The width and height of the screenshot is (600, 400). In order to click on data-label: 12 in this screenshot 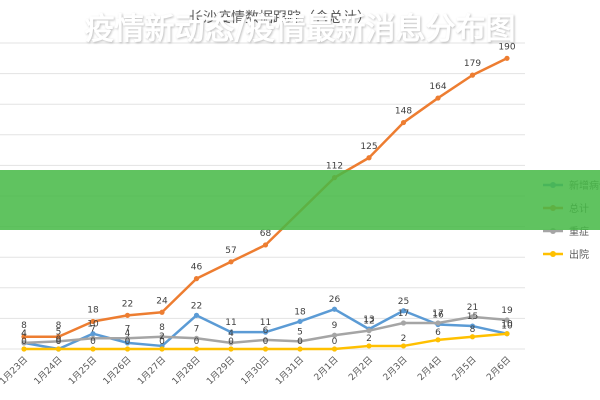, I will do `click(368, 322)`.